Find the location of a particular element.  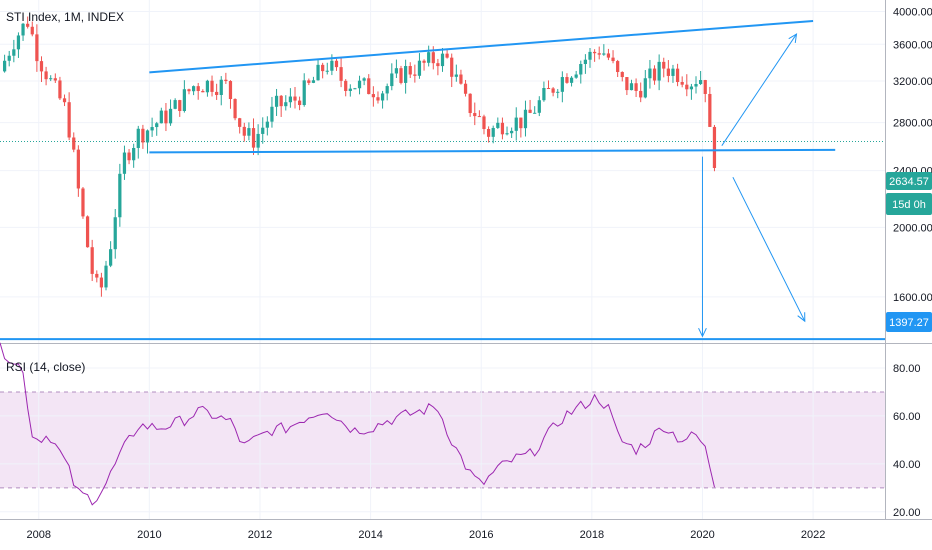

price-tick-label: 3200.00 is located at coordinates (912, 82).